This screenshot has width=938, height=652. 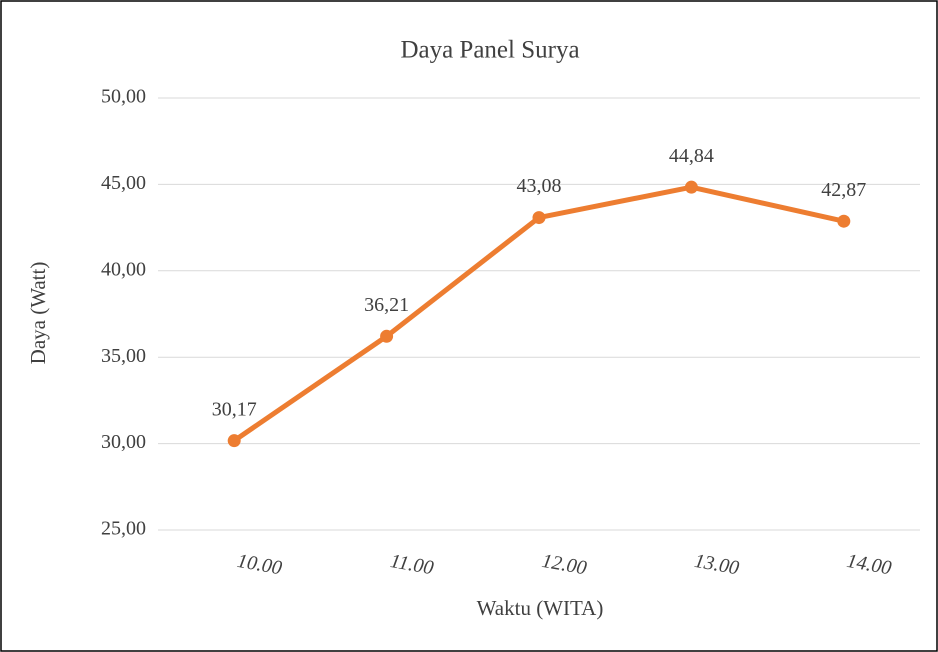 I want to click on y-tick-label: 50,00, so click(x=123, y=97).